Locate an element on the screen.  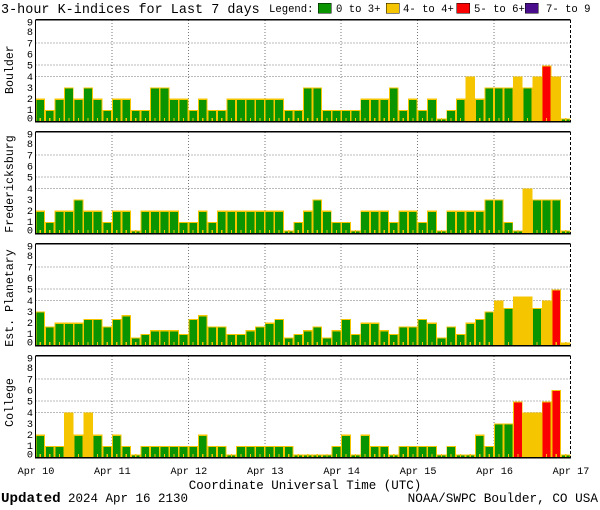
svg-text: Updated is located at coordinates (31, 499).